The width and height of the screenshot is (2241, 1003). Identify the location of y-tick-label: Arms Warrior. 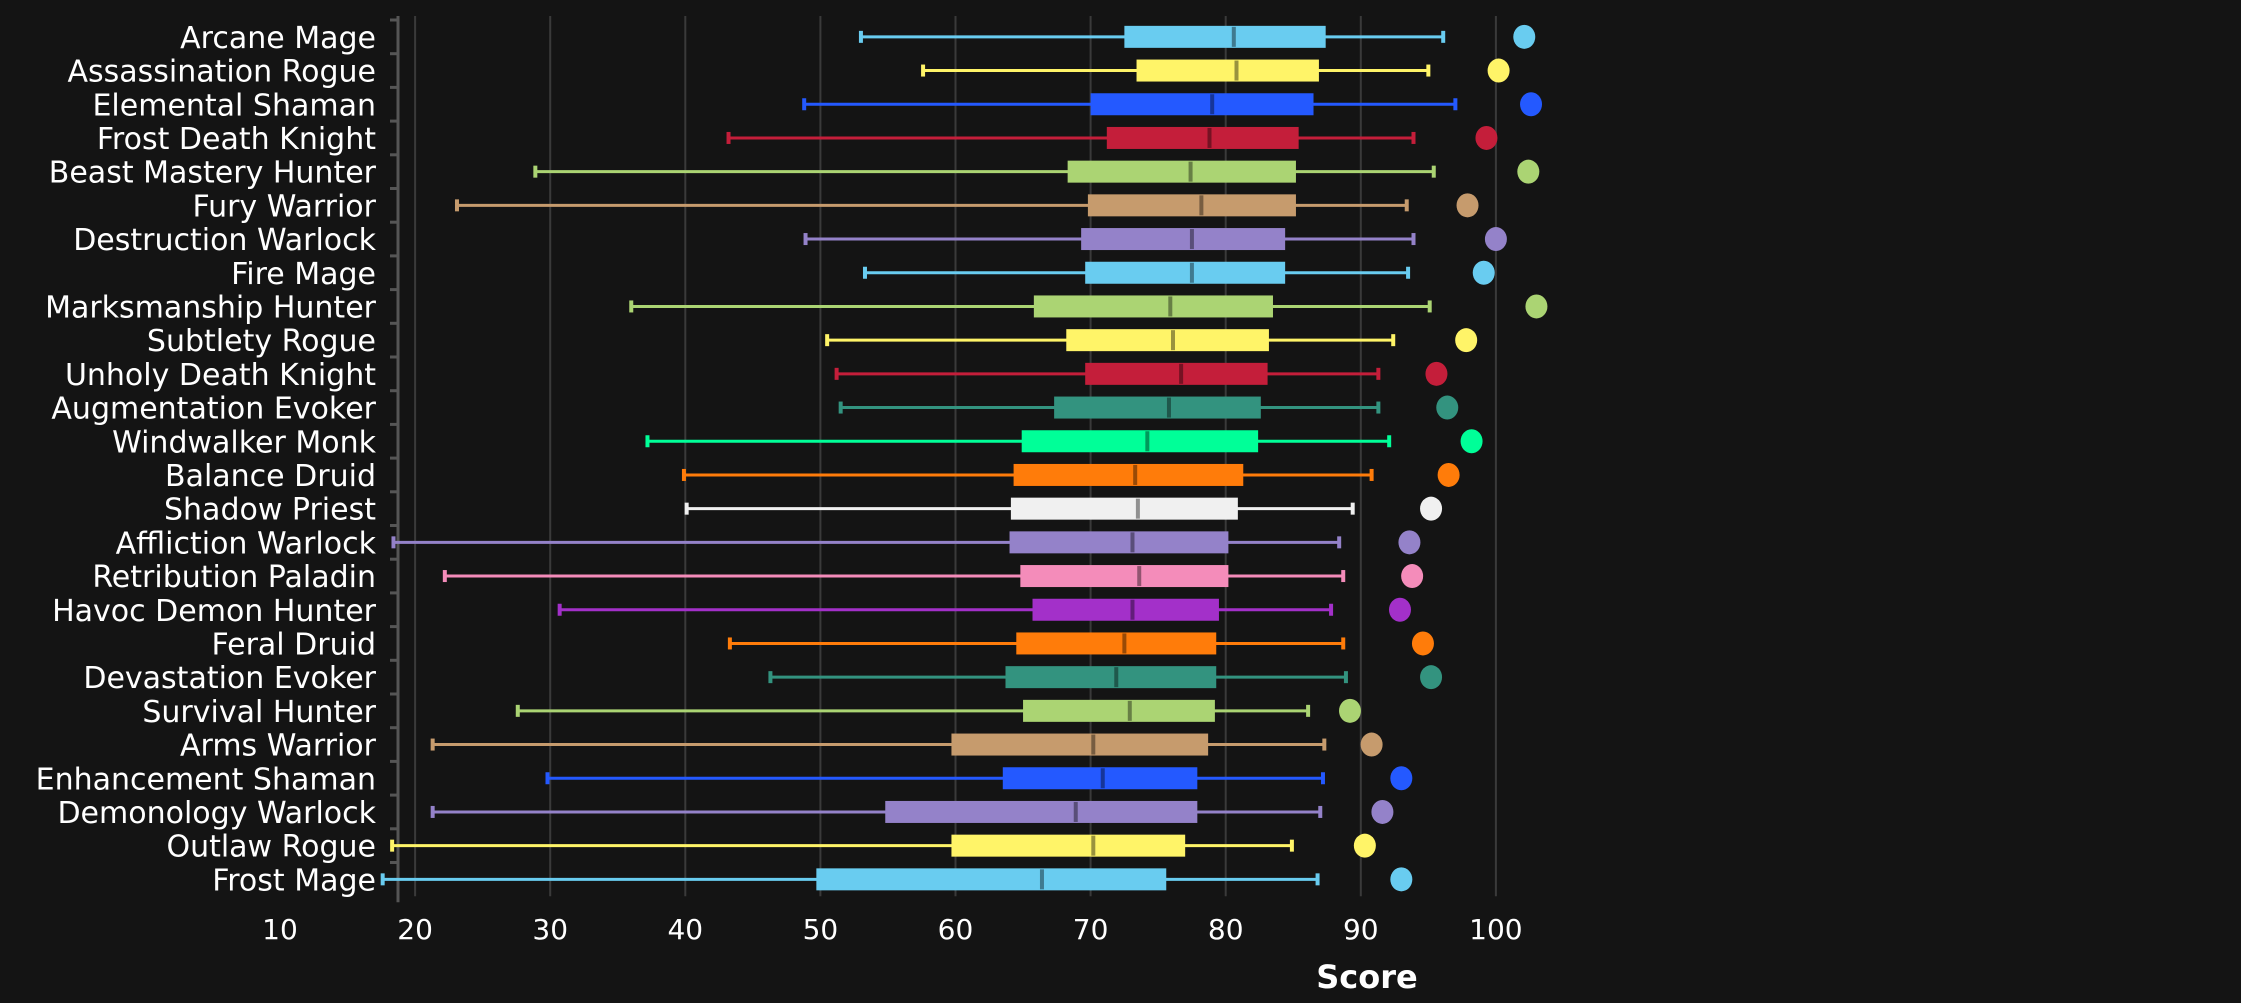
(278, 746).